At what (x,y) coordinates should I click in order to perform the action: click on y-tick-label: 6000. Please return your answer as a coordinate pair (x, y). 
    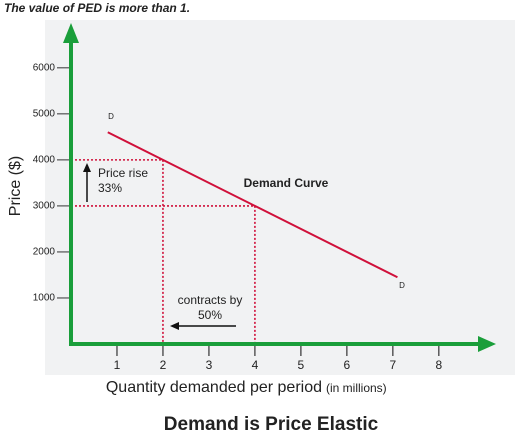
    Looking at the image, I should click on (44, 67).